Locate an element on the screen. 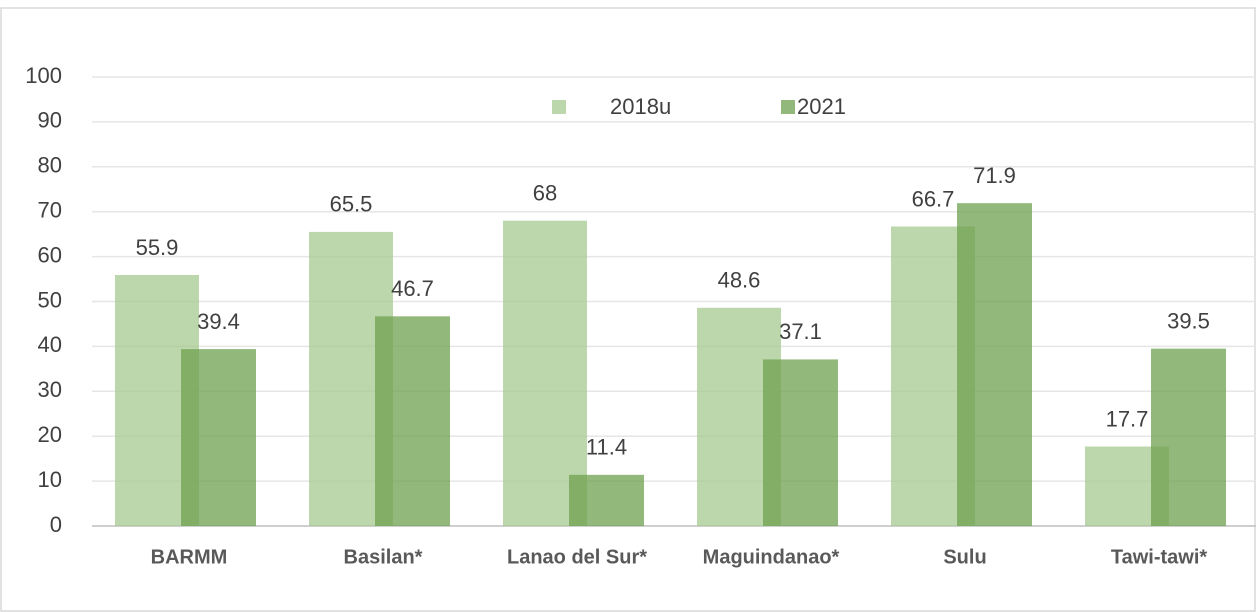  data-label: 39.4 is located at coordinates (218, 321).